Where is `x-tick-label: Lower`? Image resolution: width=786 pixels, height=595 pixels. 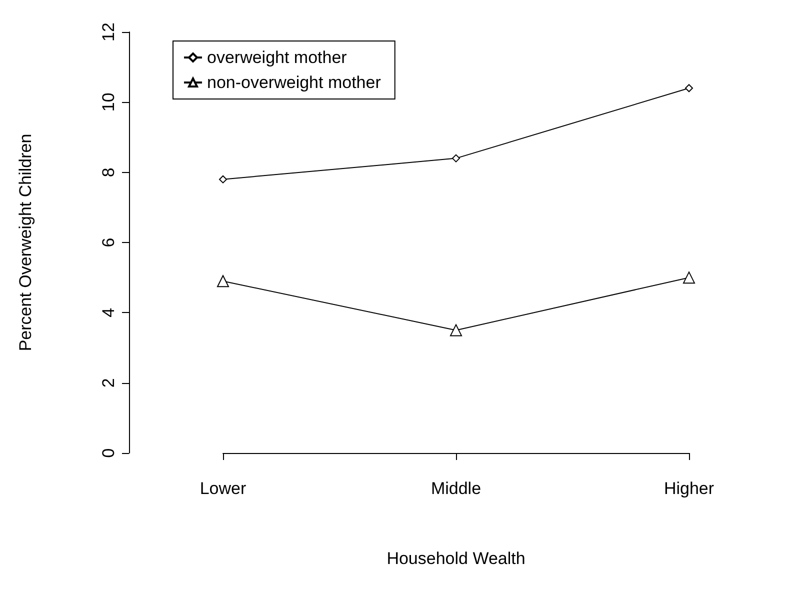 x-tick-label: Lower is located at coordinates (223, 488).